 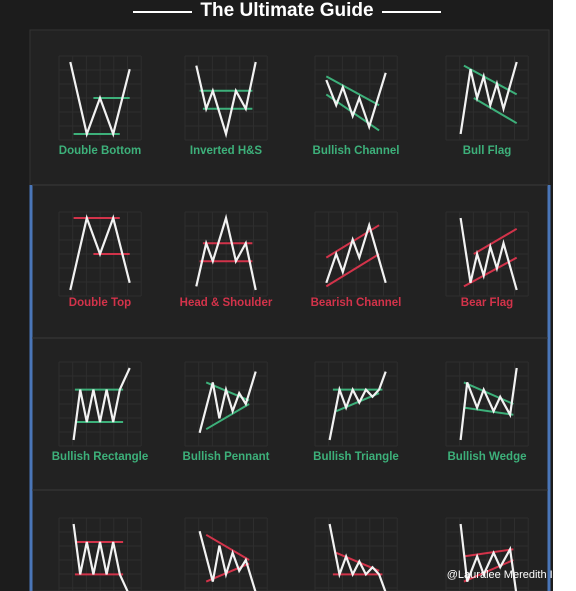 I want to click on pattern-label: Bear Flag, so click(x=487, y=303).